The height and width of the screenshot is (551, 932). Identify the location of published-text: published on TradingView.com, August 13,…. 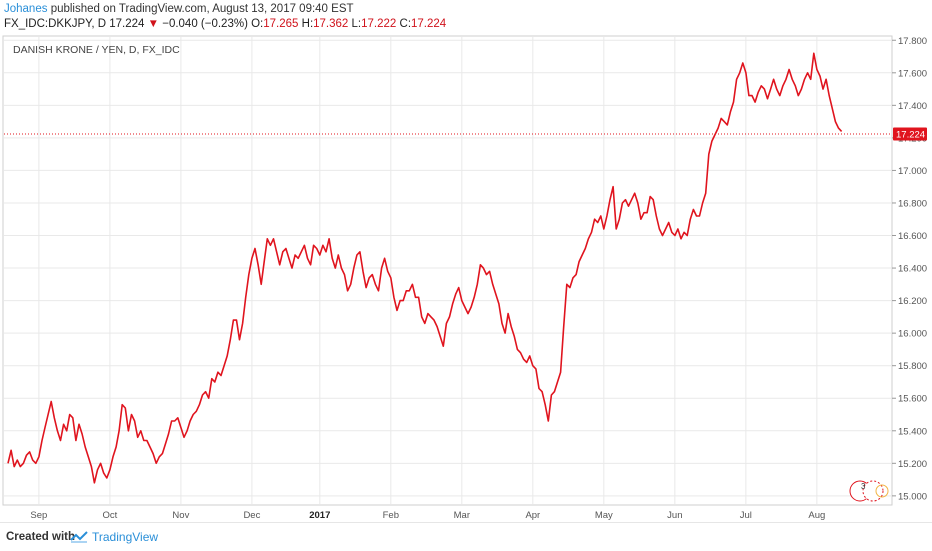
(202, 9).